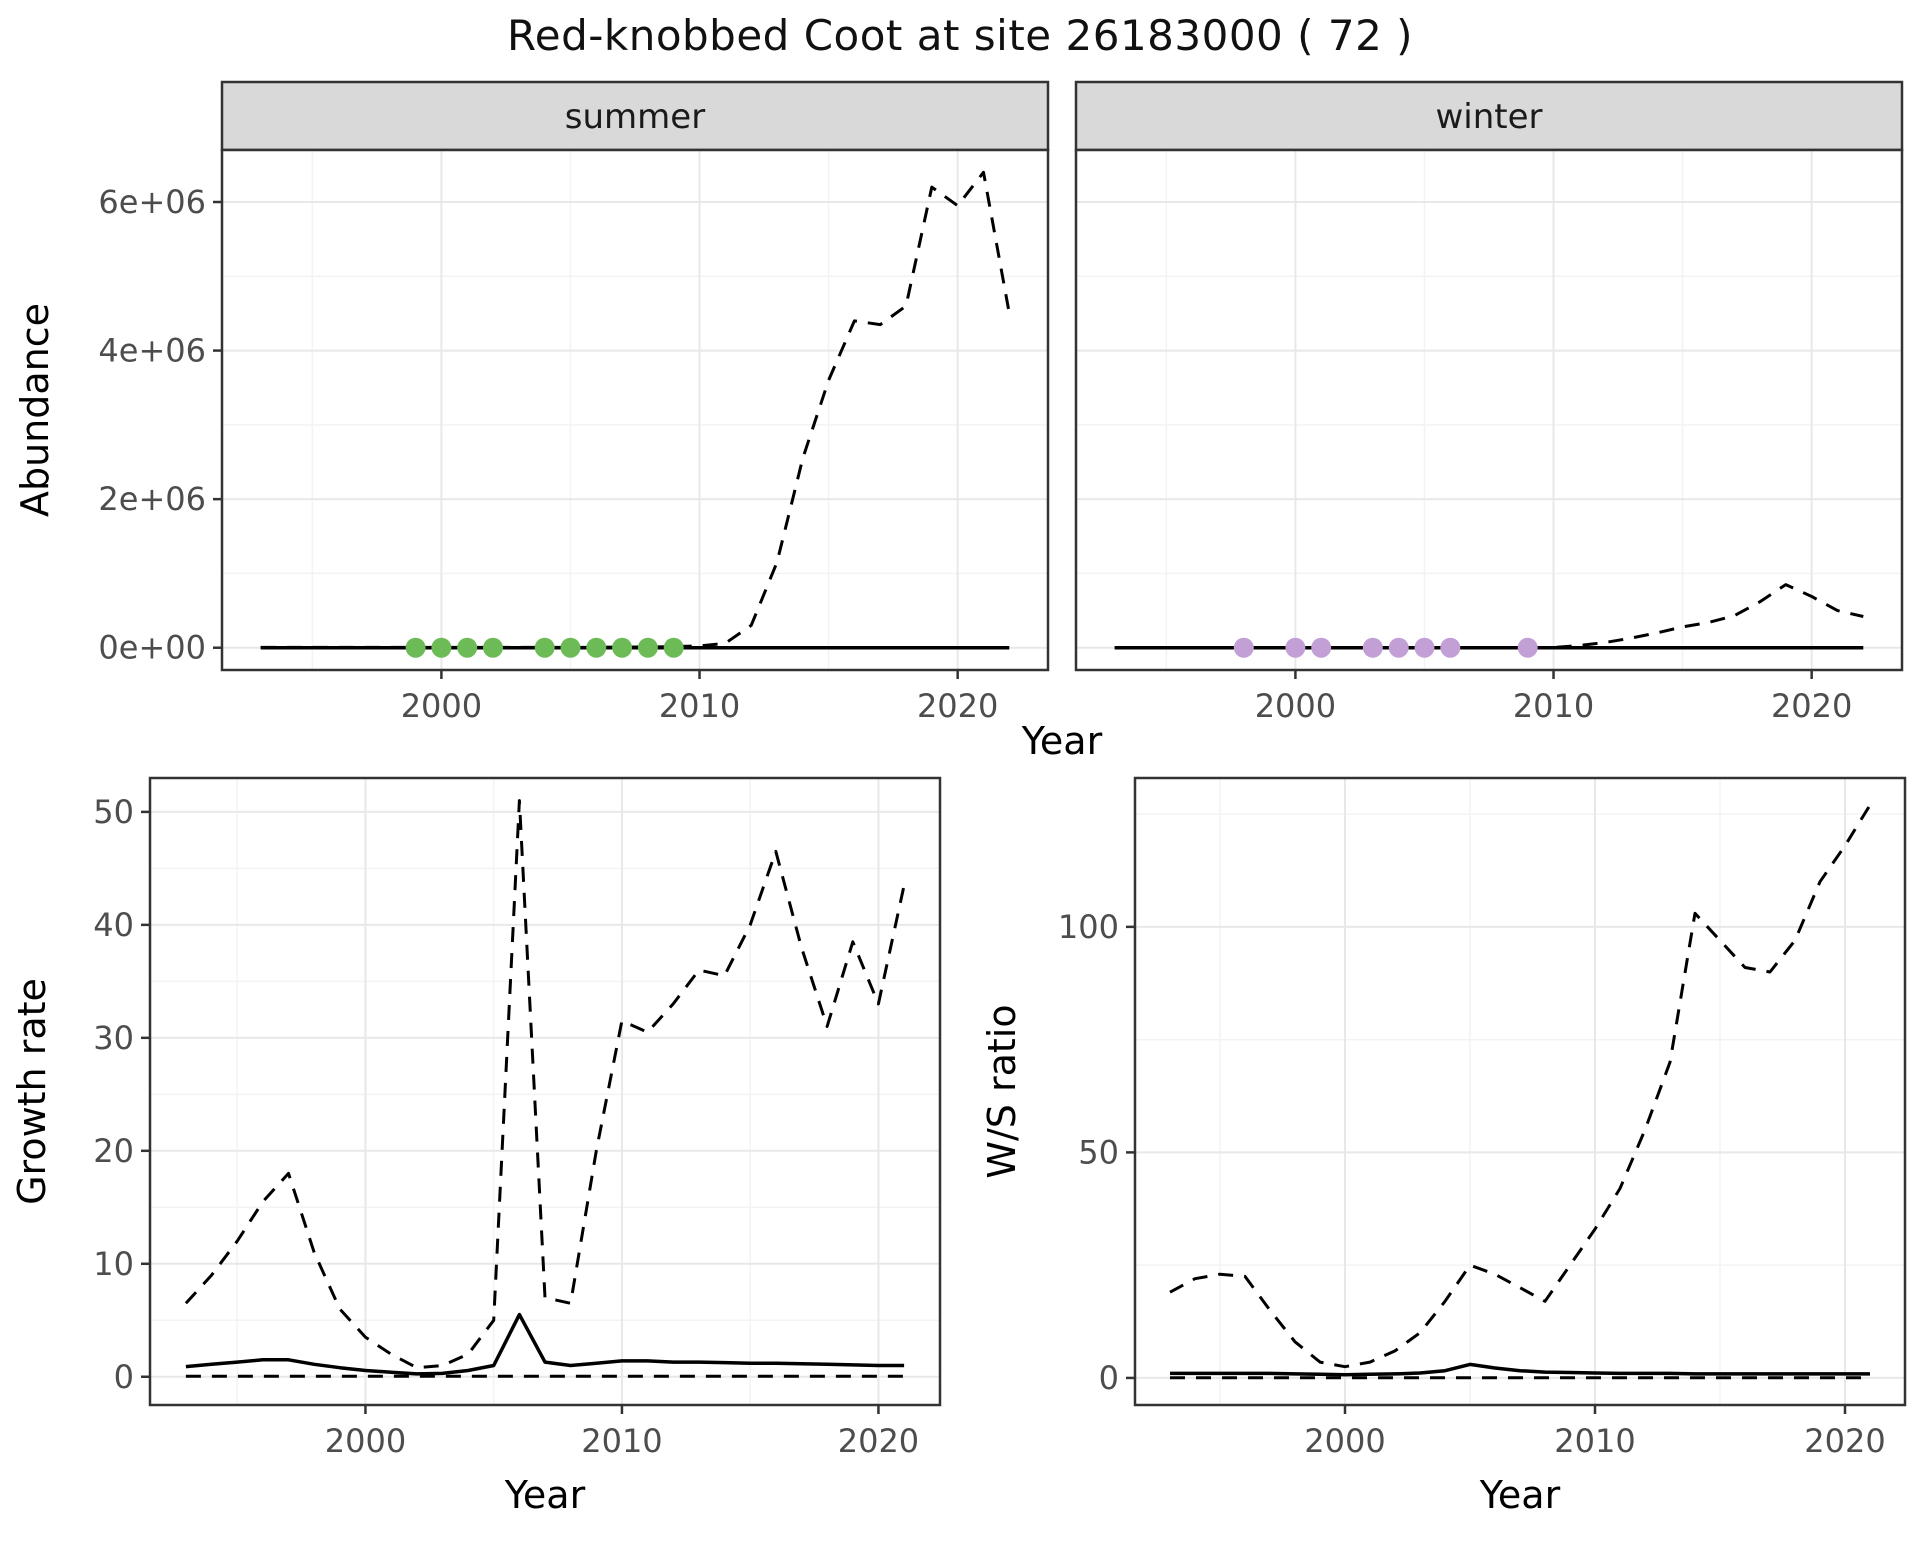 This screenshot has width=1920, height=1560. Describe the element at coordinates (113, 925) in the screenshot. I see `y-tick-label: 40` at that location.